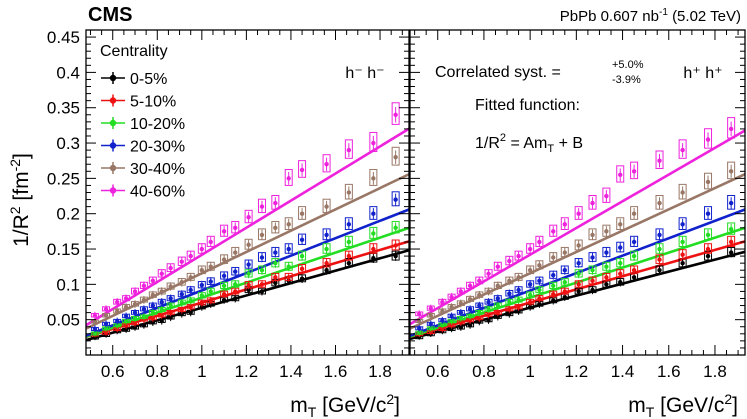  I want to click on legend-entry-5-10%: 5-10%, so click(138, 102).